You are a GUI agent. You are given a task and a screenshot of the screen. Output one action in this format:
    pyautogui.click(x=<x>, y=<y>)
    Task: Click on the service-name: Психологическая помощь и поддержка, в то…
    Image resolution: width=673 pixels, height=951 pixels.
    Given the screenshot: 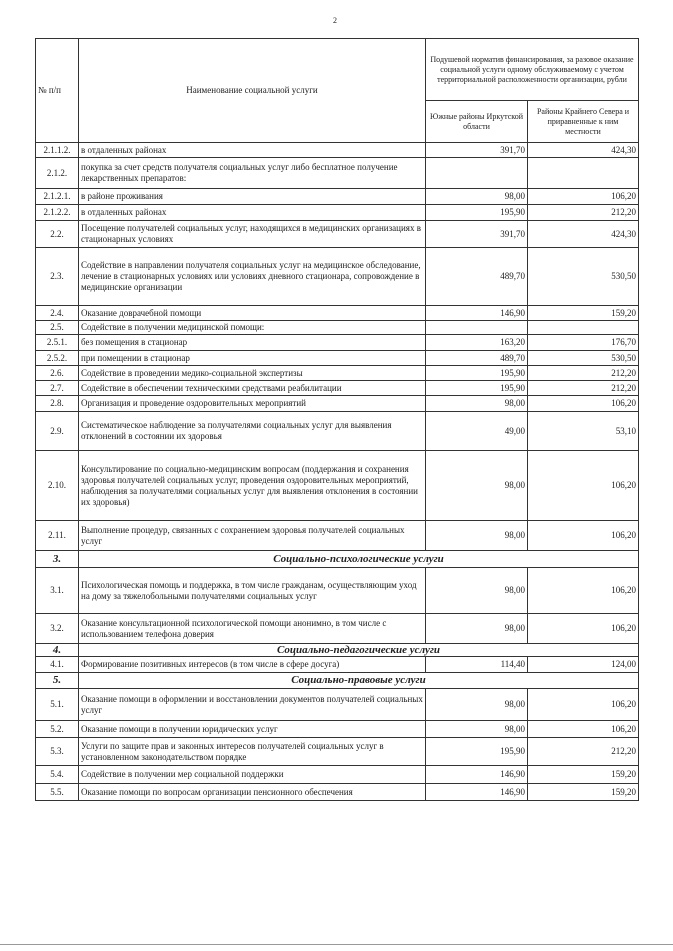 What is the action you would take?
    pyautogui.click(x=252, y=590)
    